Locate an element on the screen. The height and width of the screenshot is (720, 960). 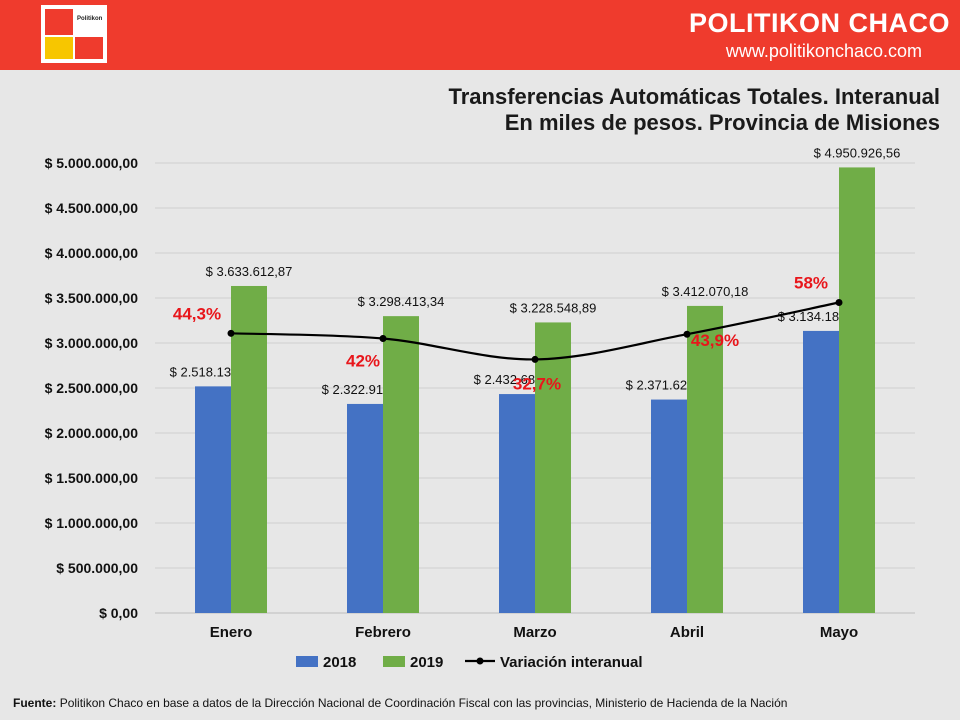
y-tick-label: $ 0,00 is located at coordinates (118, 613).